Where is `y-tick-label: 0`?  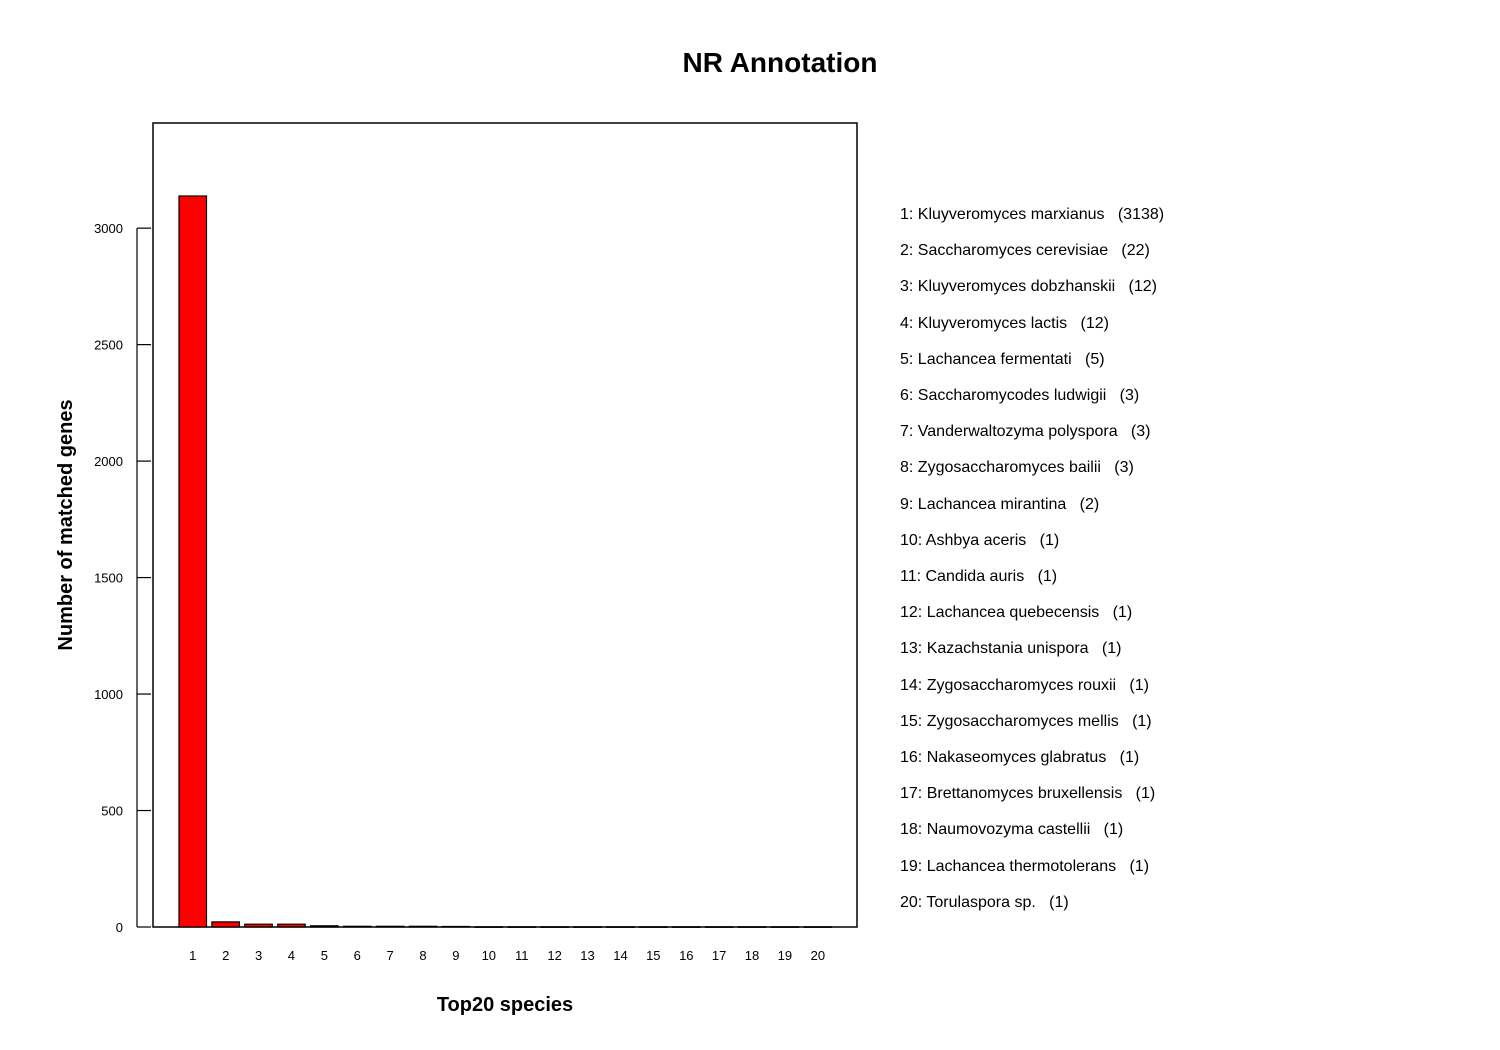
y-tick-label: 0 is located at coordinates (119, 927).